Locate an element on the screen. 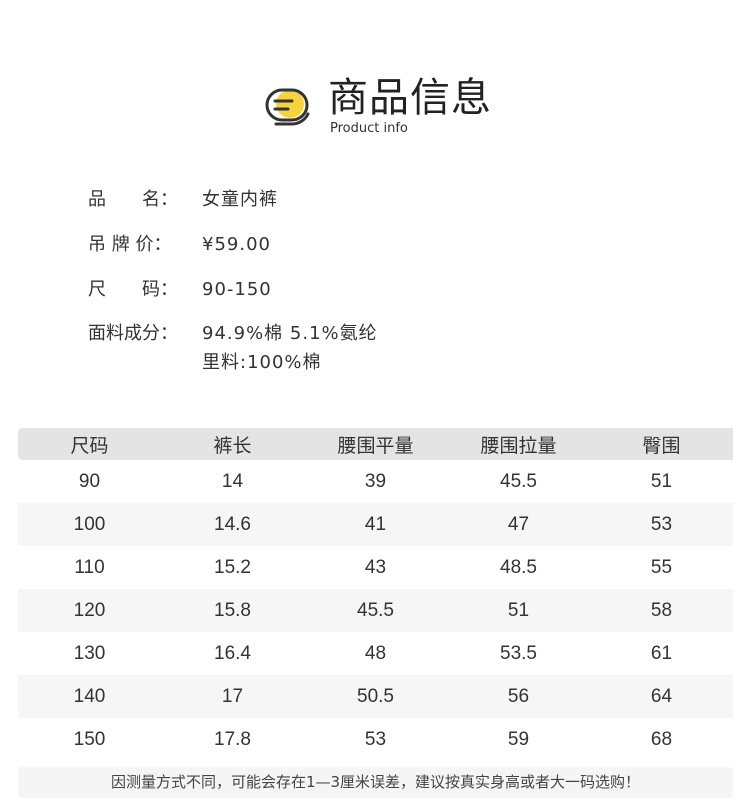  table-cell: 16.4 is located at coordinates (232, 653).